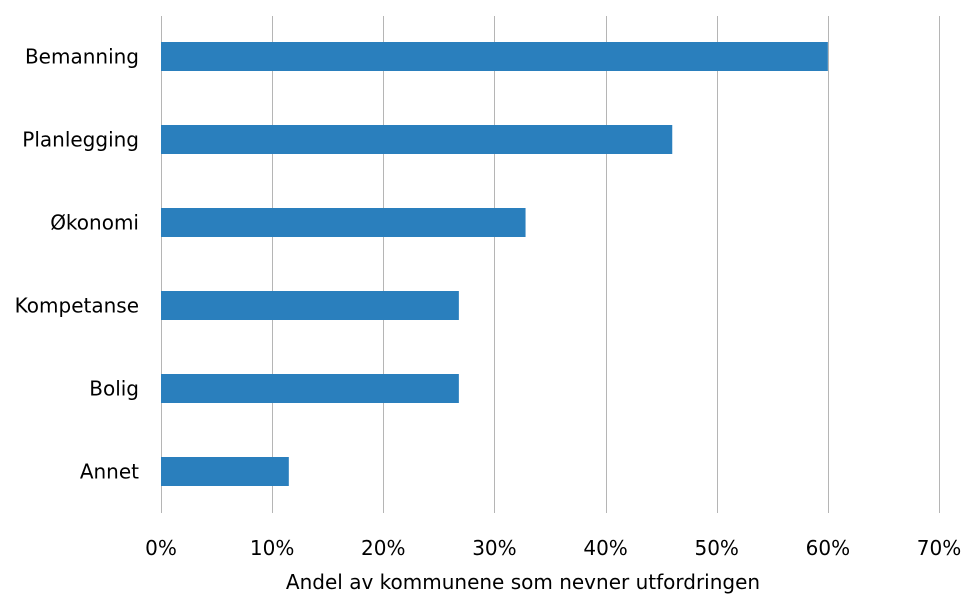  Describe the element at coordinates (109, 472) in the screenshot. I see `category-label: Annet` at that location.